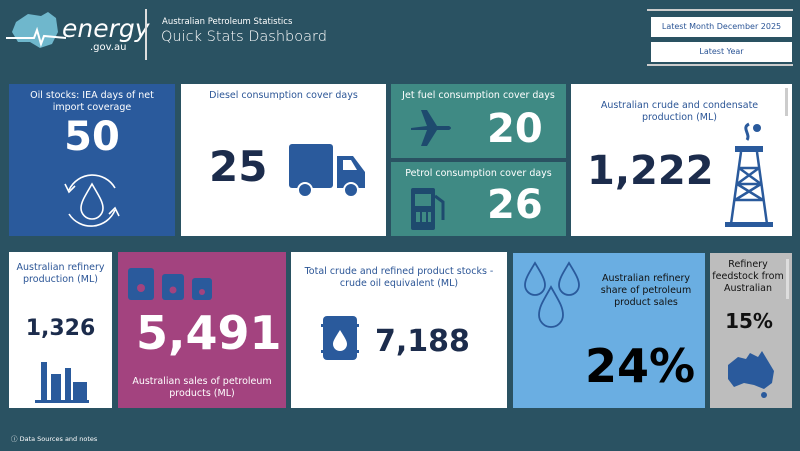 This screenshot has height=451, width=800. What do you see at coordinates (751, 374) in the screenshot?
I see `australia-map-icon` at bounding box center [751, 374].